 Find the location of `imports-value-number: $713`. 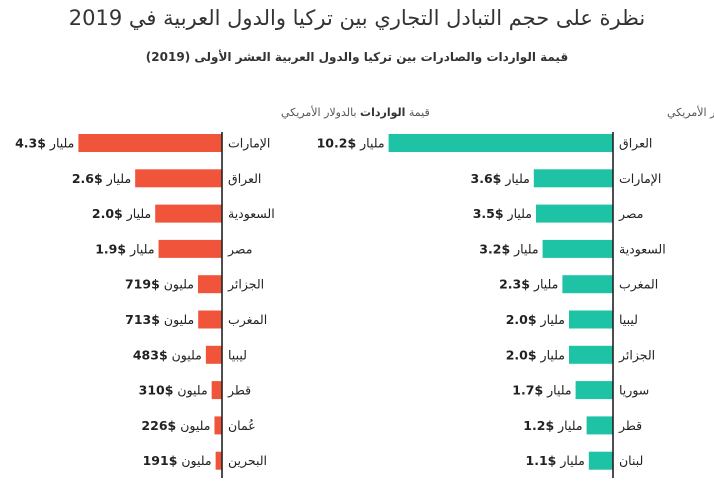

imports-value-number: $713 is located at coordinates (142, 319).